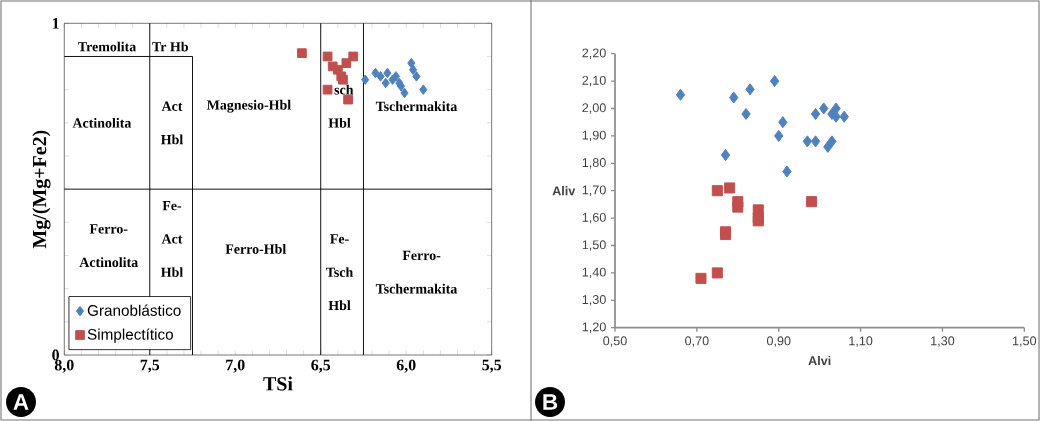 Image resolution: width=1040 pixels, height=421 pixels. Describe the element at coordinates (255, 248) in the screenshot. I see `annotation: Ferro-Hbl` at that location.